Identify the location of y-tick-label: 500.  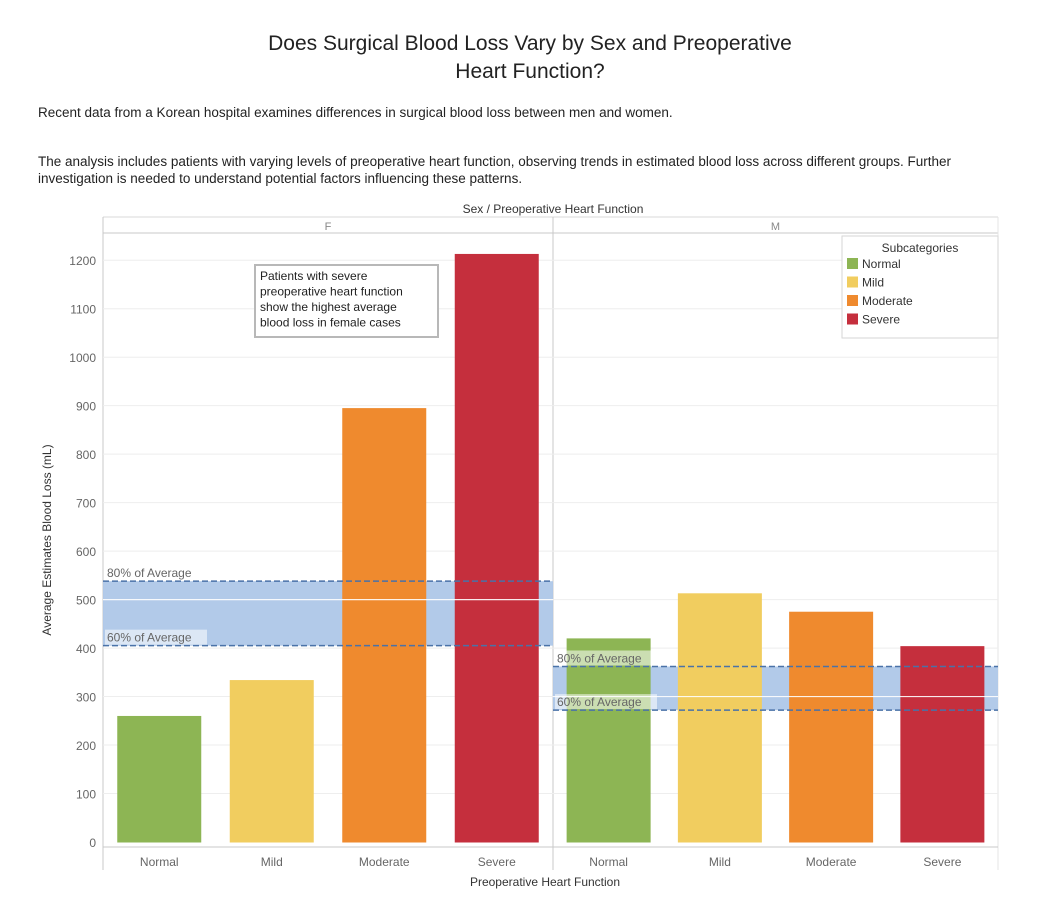
(86, 601).